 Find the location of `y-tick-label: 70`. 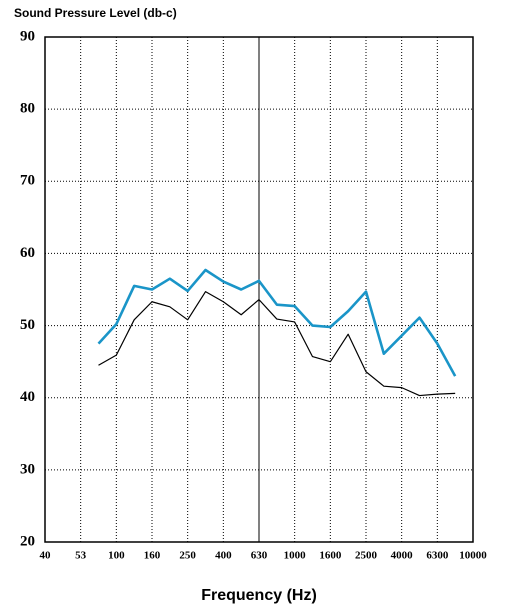

y-tick-label: 70 is located at coordinates (27, 181).